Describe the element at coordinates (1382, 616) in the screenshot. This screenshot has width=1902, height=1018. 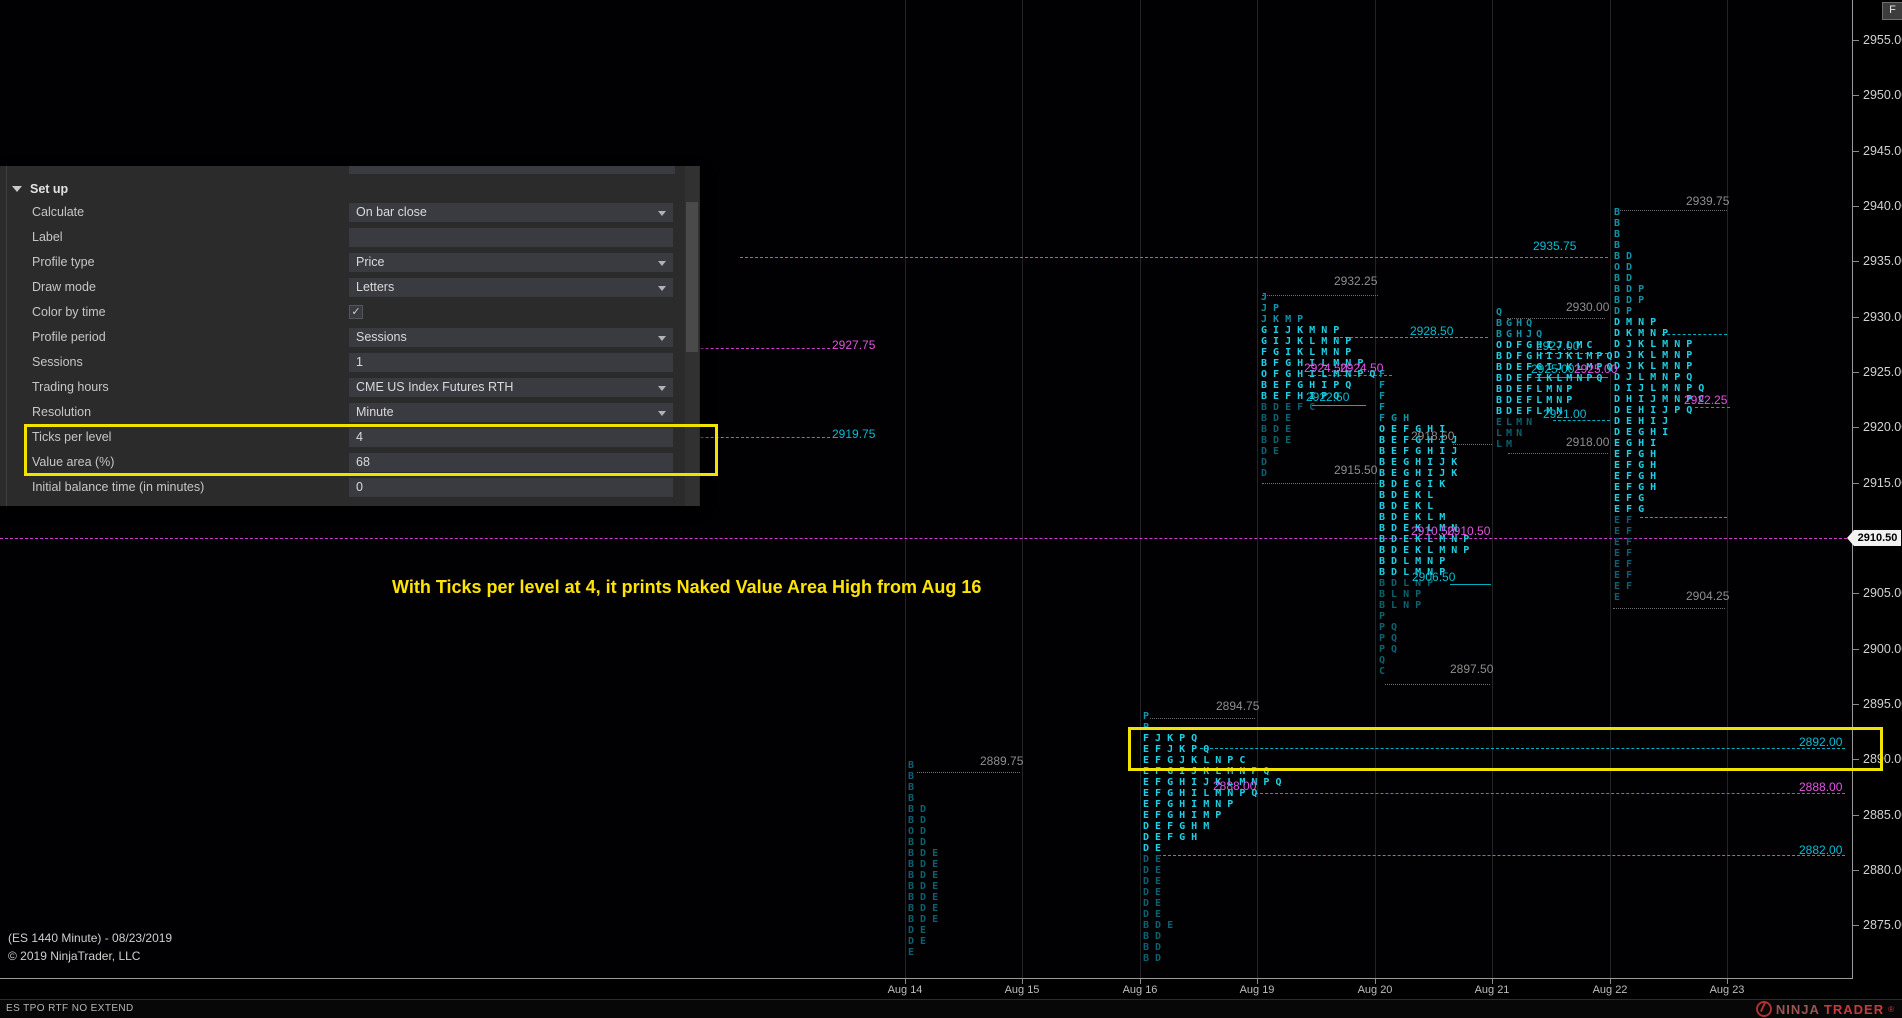
I see `tpo-row: P` at that location.